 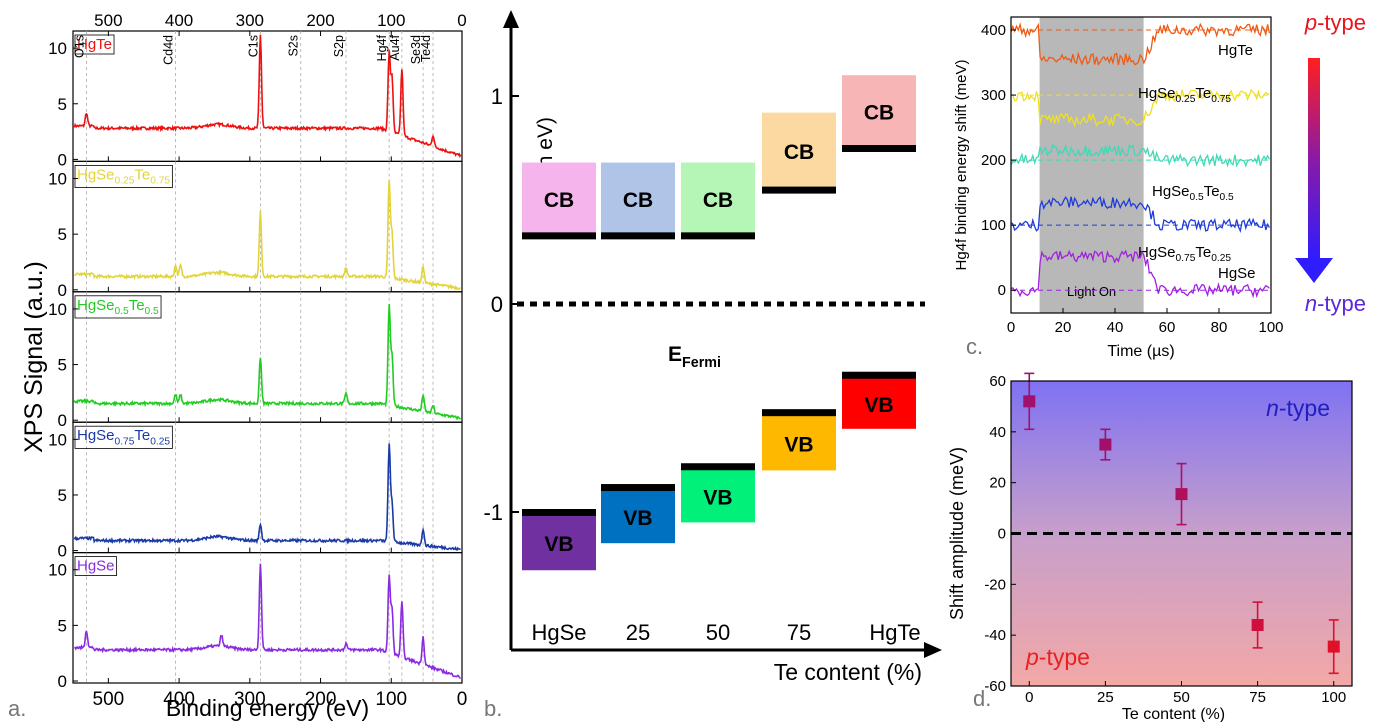 I want to click on x-axis-label: Te content (%), so click(x=848, y=672).